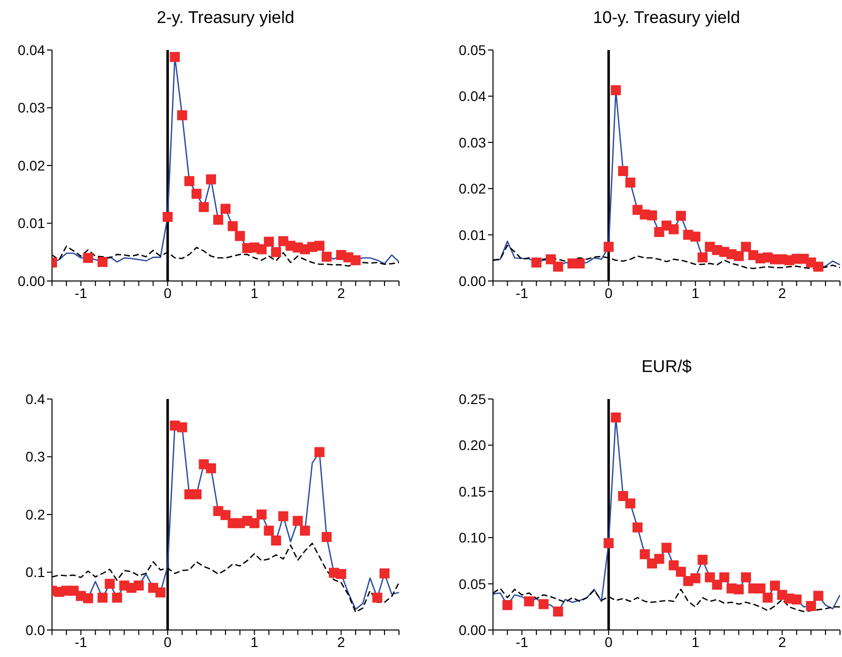 The height and width of the screenshot is (657, 842). What do you see at coordinates (36, 630) in the screenshot?
I see `y-tick-label: 0.0` at bounding box center [36, 630].